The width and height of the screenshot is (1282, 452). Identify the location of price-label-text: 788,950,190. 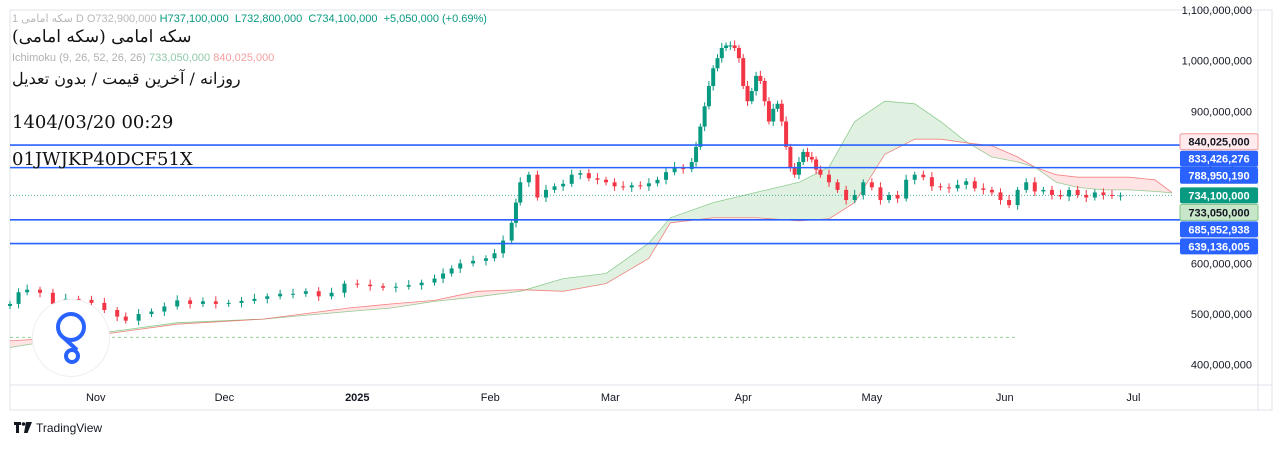
(1218, 177).